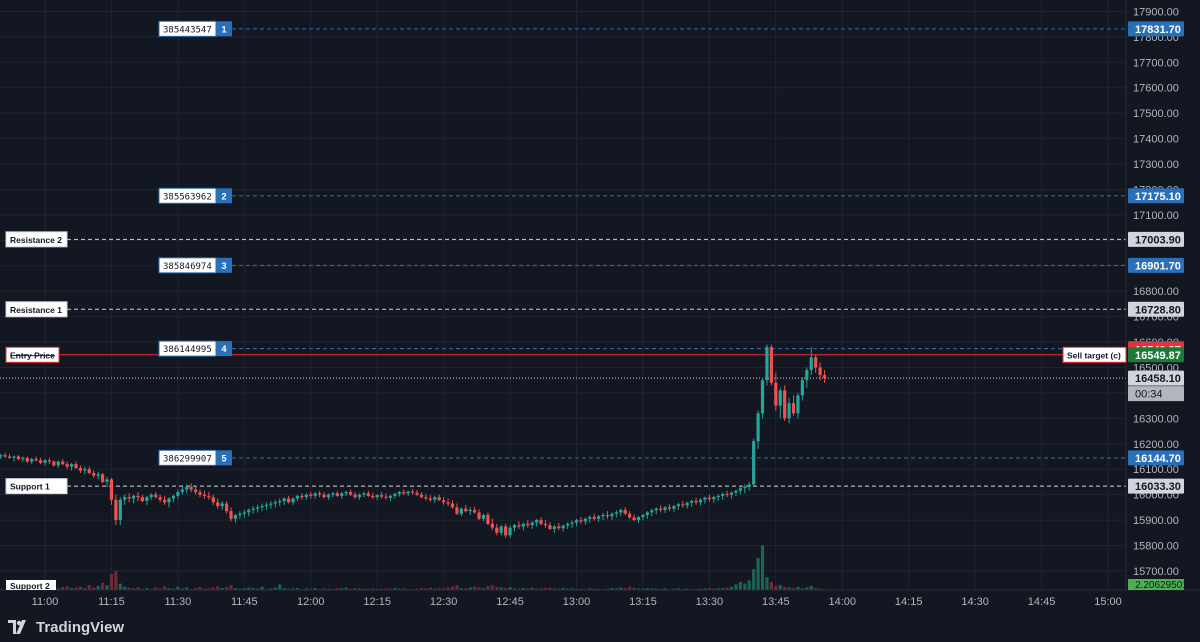  I want to click on last-price-tag-bg, so click(1156, 378).